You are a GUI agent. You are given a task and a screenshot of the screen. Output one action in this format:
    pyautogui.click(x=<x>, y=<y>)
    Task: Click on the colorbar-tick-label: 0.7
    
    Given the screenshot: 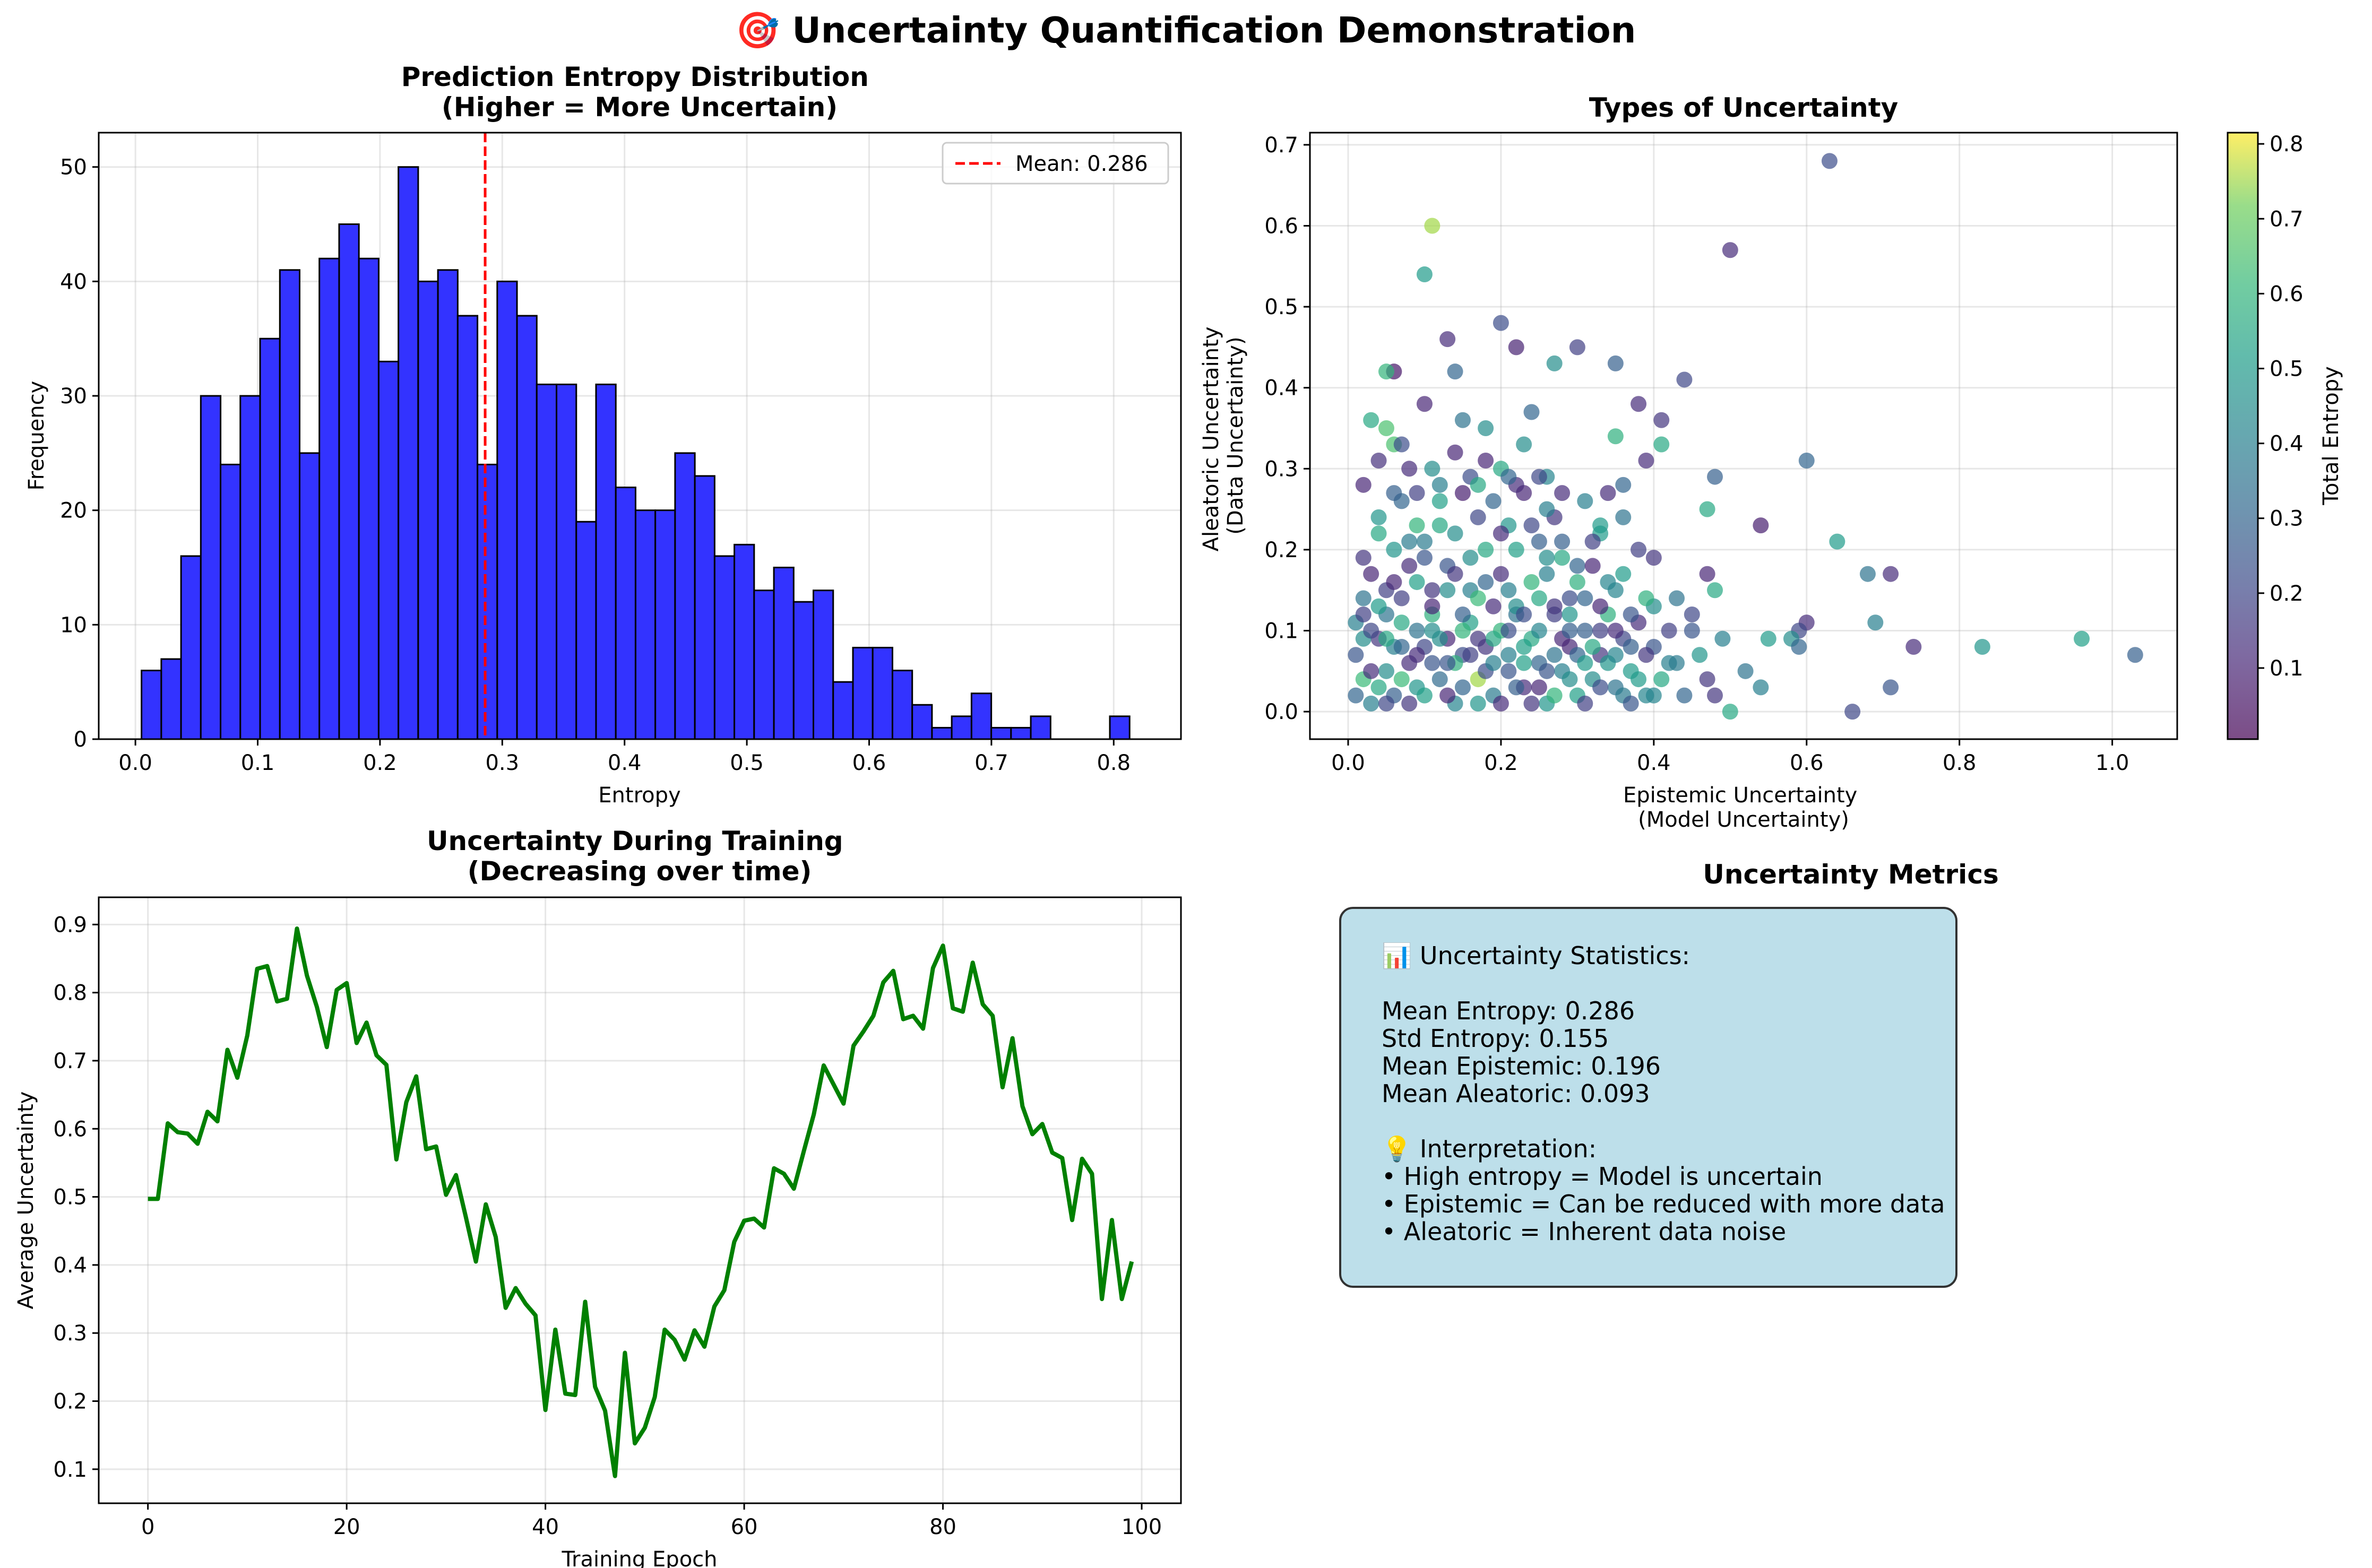 What is the action you would take?
    pyautogui.click(x=2287, y=219)
    